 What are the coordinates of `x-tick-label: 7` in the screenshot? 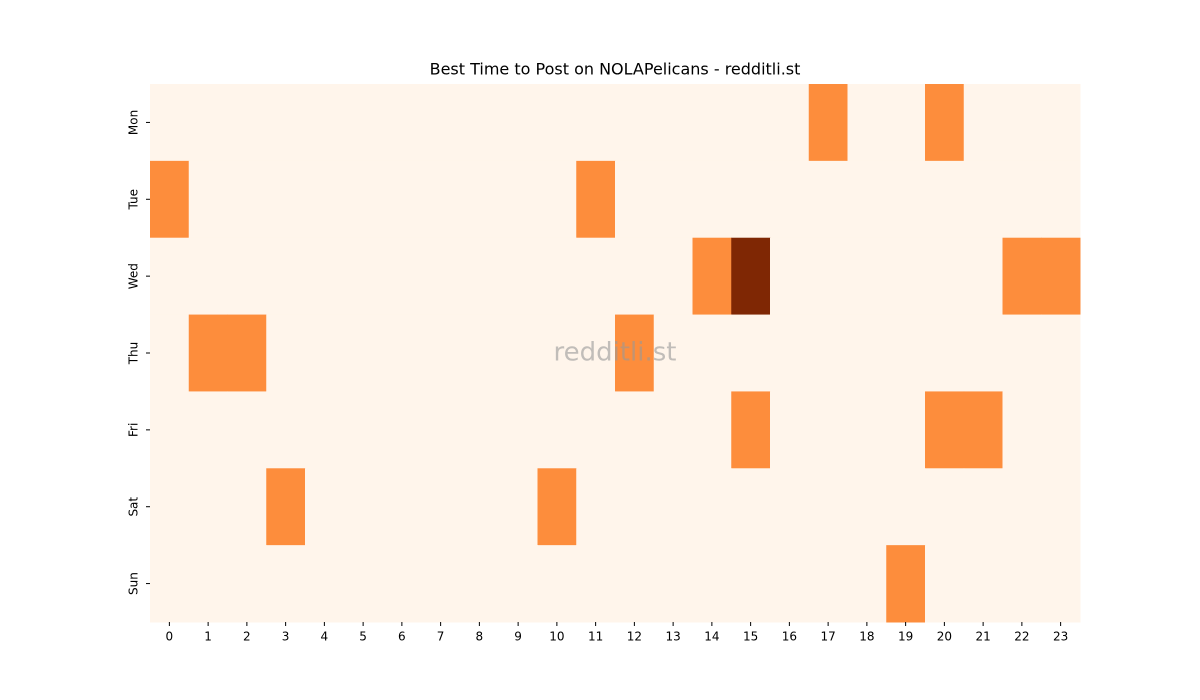 It's located at (441, 637).